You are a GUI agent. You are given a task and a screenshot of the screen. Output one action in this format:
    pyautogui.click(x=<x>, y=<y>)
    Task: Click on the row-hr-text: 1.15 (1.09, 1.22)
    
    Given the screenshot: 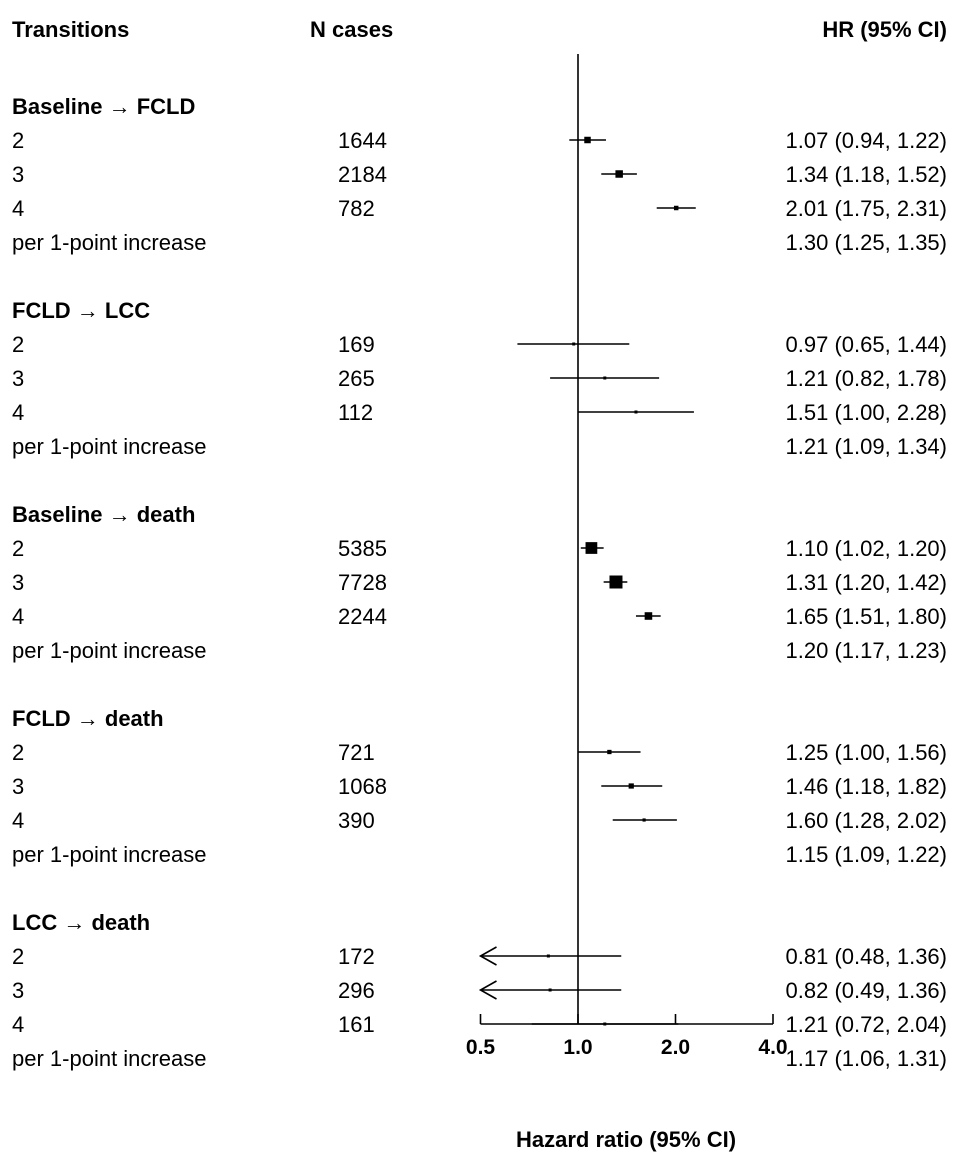 What is the action you would take?
    pyautogui.click(x=866, y=854)
    